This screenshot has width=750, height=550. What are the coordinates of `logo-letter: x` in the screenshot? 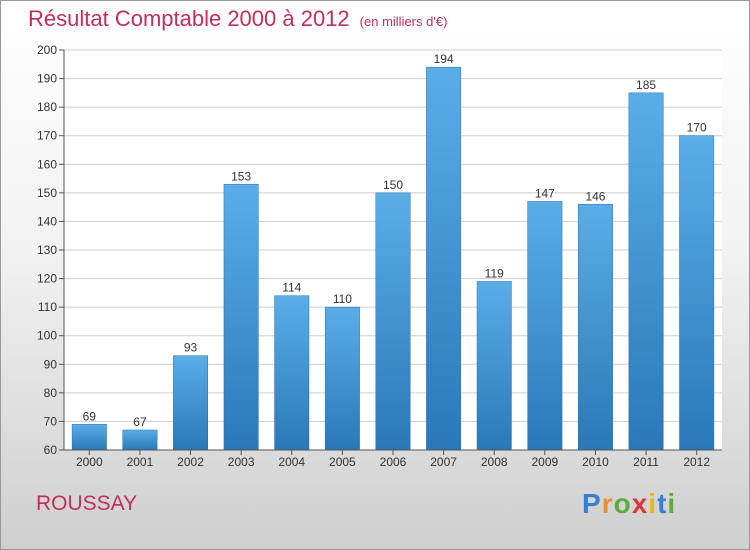 It's located at (640, 503).